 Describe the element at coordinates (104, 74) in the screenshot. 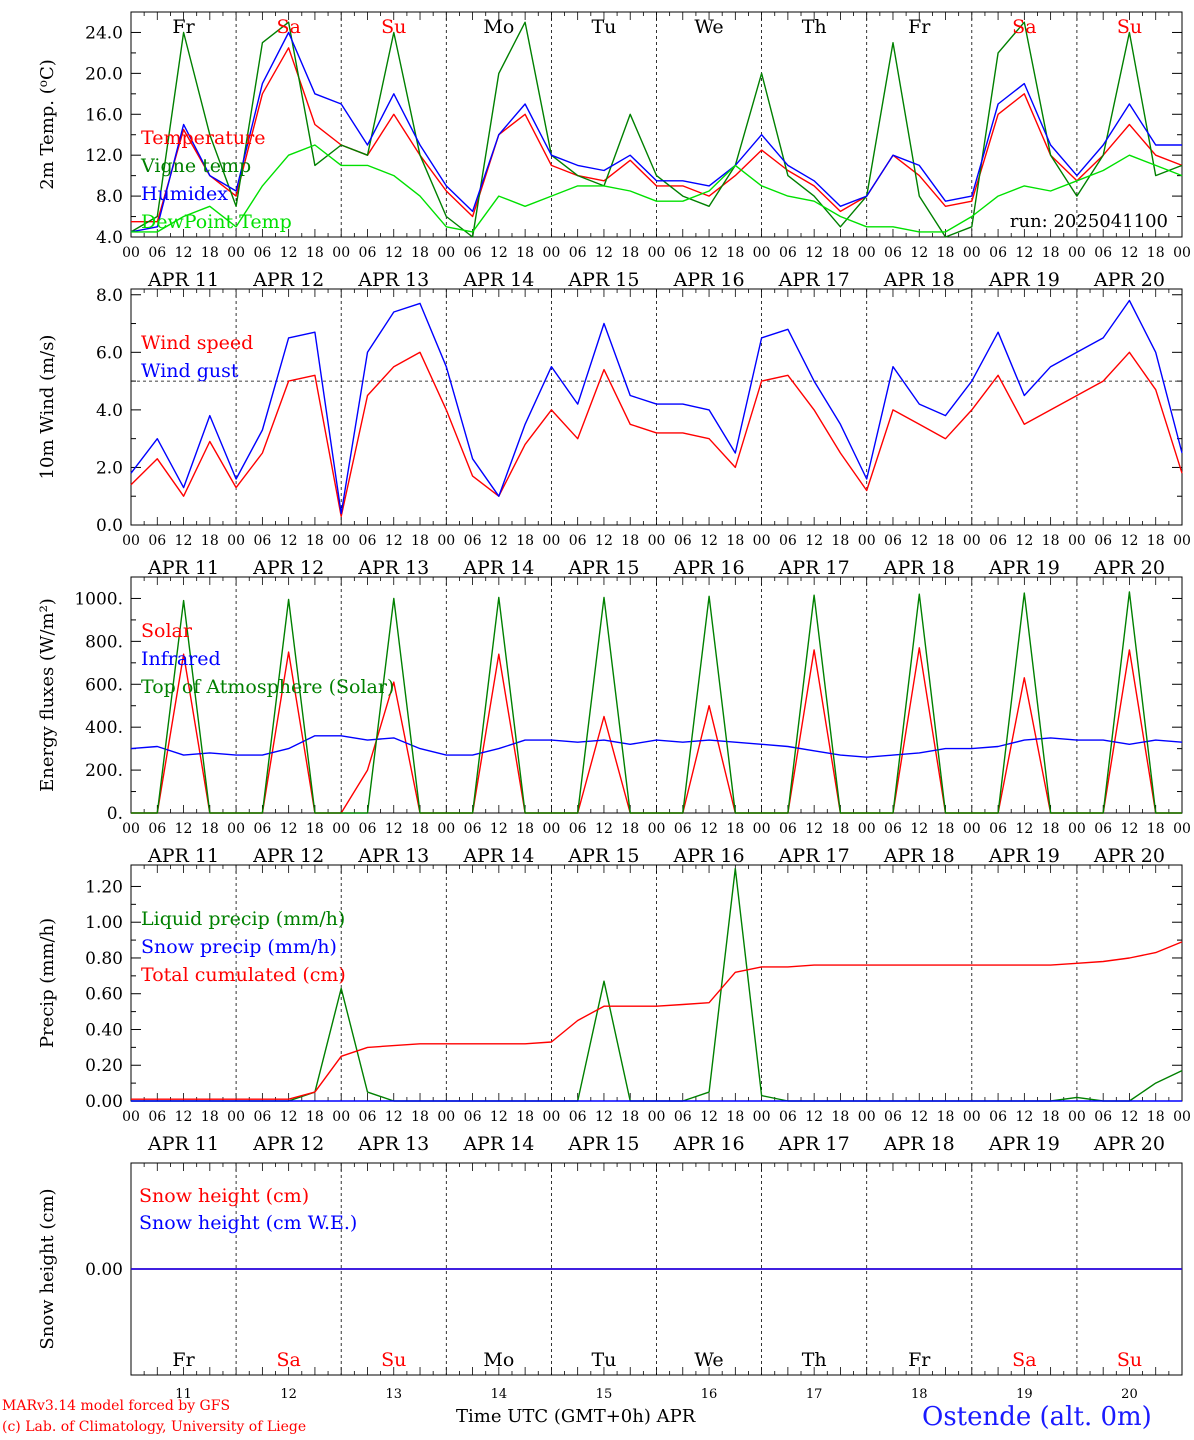

I see `y-tick-label: 20.0` at that location.